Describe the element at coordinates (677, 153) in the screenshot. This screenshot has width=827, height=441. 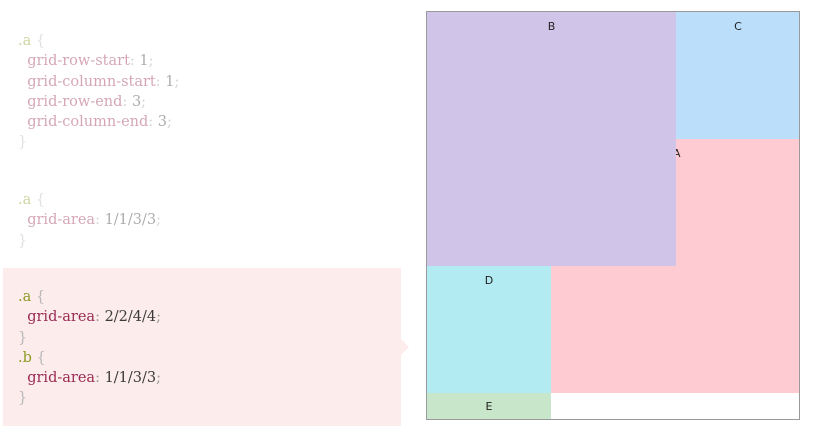
I see `grid-item-label: A` at that location.